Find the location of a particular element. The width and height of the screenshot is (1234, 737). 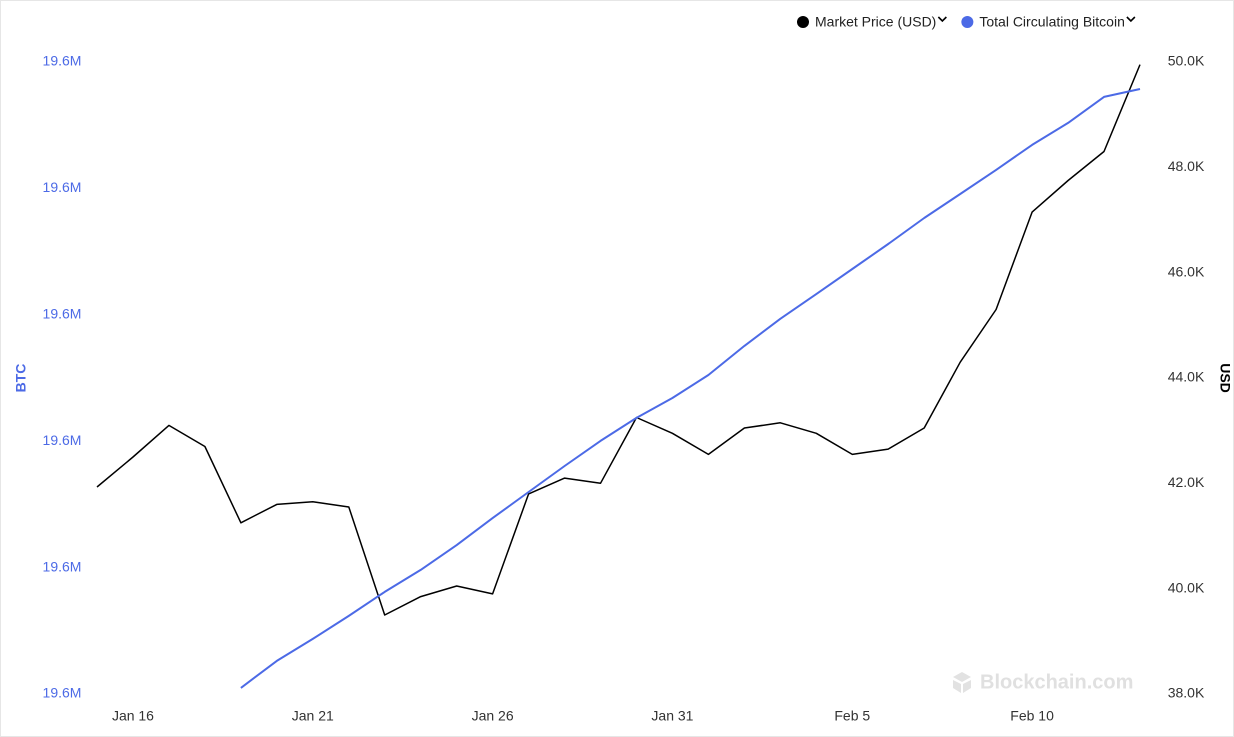

legend-item: Total Circulating Bitcoin is located at coordinates (1048, 22).